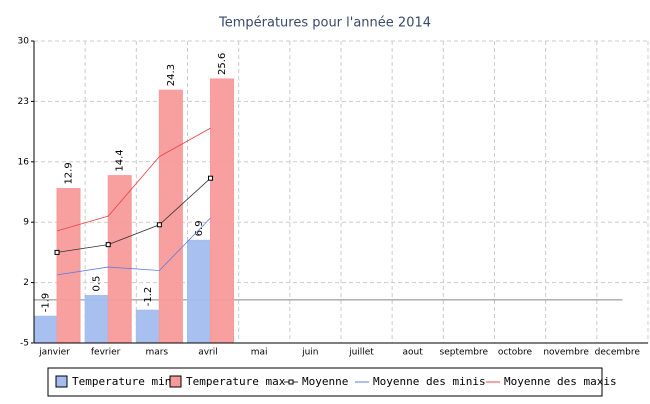 The height and width of the screenshot is (404, 650). What do you see at coordinates (171, 75) in the screenshot?
I see `value-label: 24.3` at bounding box center [171, 75].